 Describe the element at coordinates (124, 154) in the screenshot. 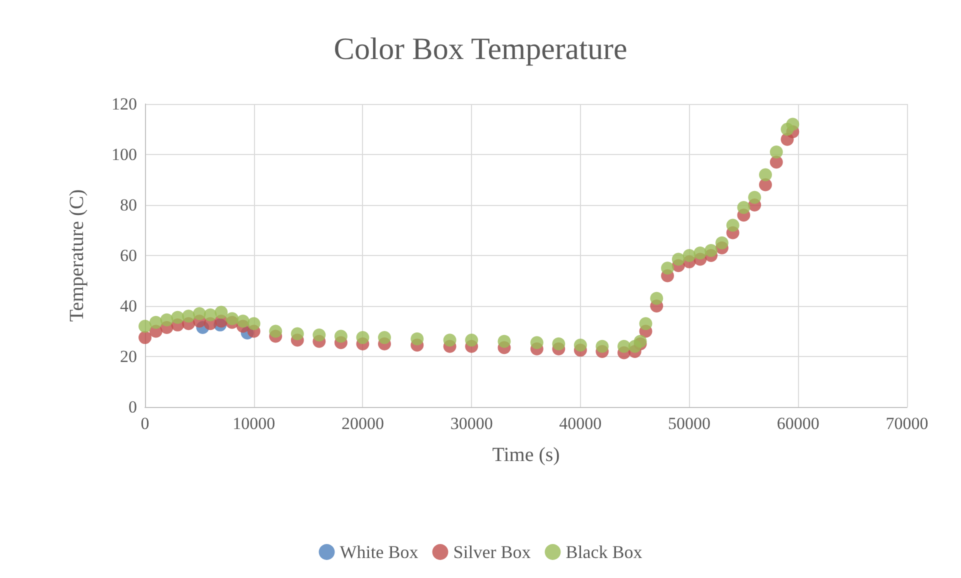

I see `y-tick-label: 100` at that location.